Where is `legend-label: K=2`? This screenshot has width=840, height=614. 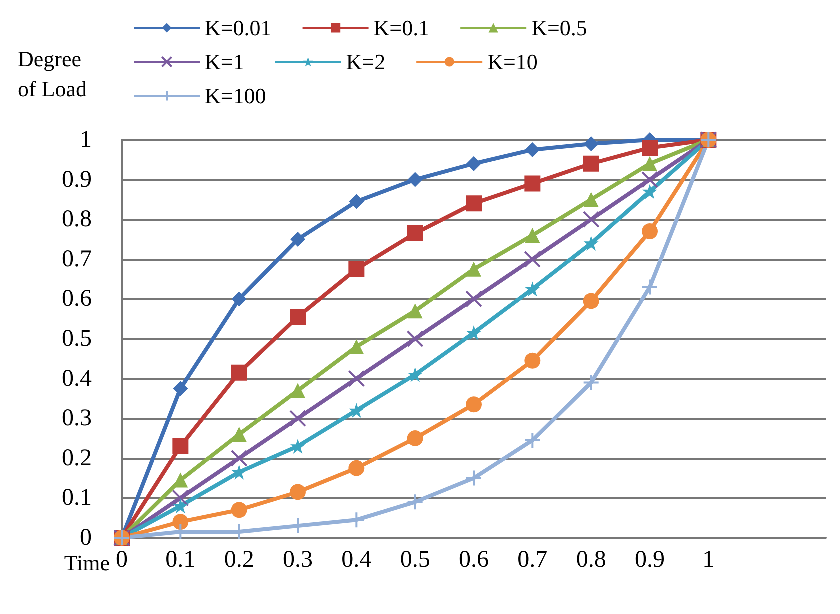 legend-label: K=2 is located at coordinates (366, 62).